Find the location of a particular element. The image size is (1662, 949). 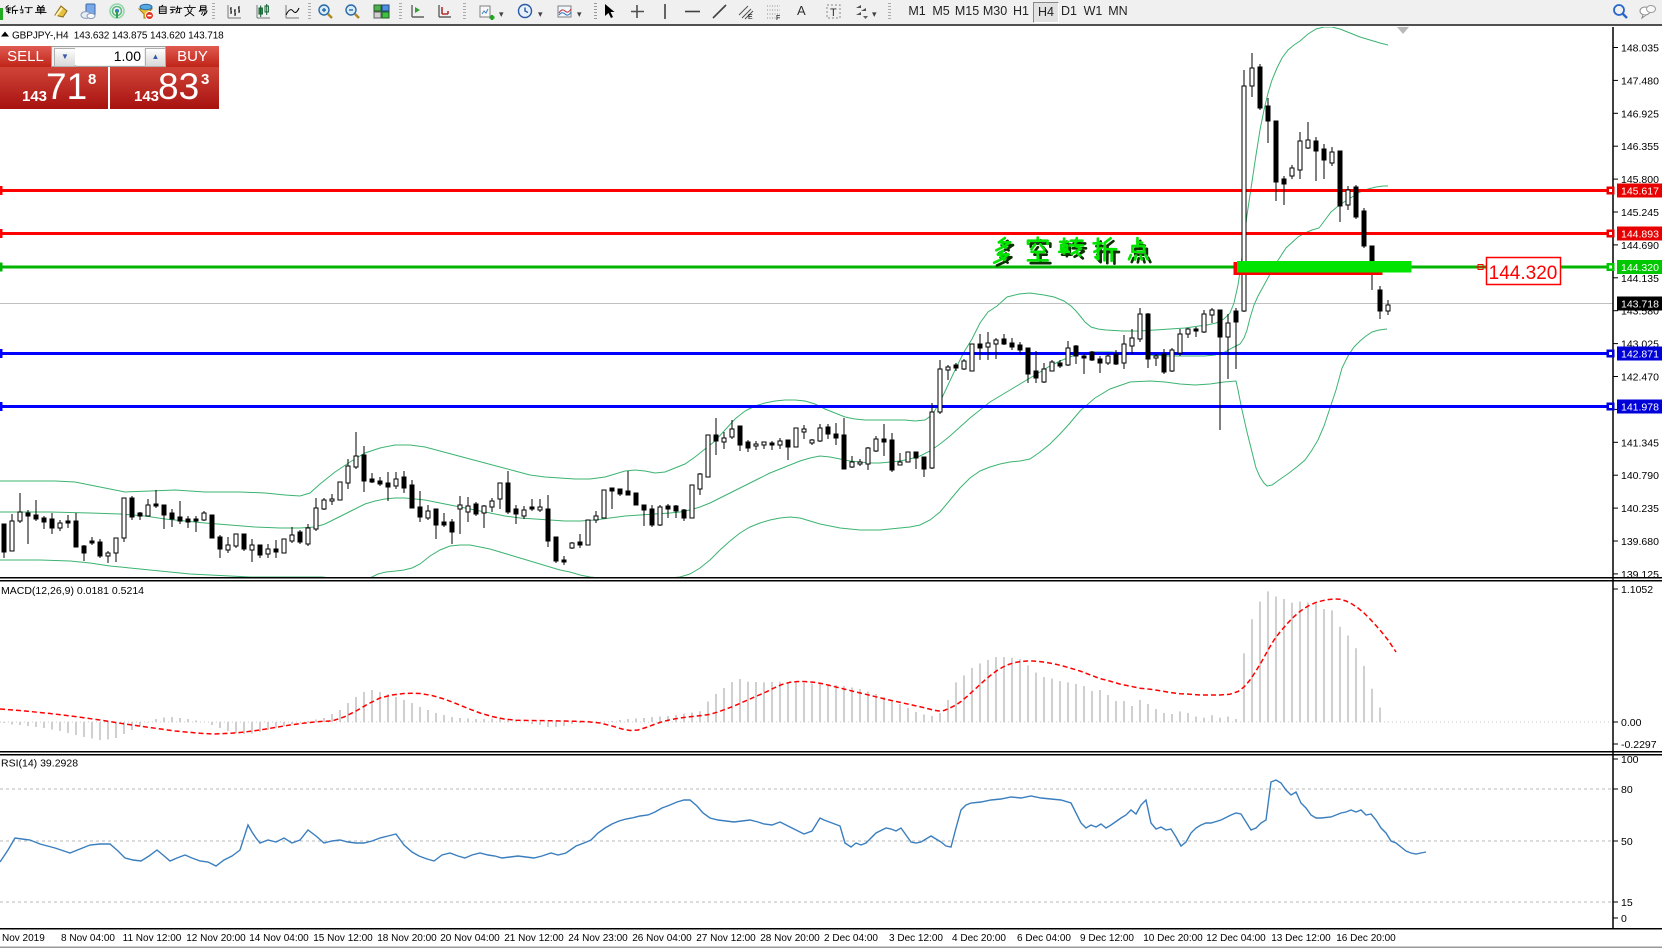

svg-text: 139.125 is located at coordinates (1640, 575).